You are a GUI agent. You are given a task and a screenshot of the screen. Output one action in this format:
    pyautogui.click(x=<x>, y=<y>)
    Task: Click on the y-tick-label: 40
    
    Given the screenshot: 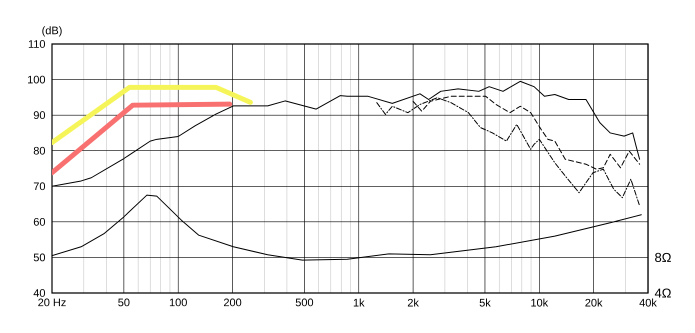 What is the action you would take?
    pyautogui.click(x=40, y=293)
    